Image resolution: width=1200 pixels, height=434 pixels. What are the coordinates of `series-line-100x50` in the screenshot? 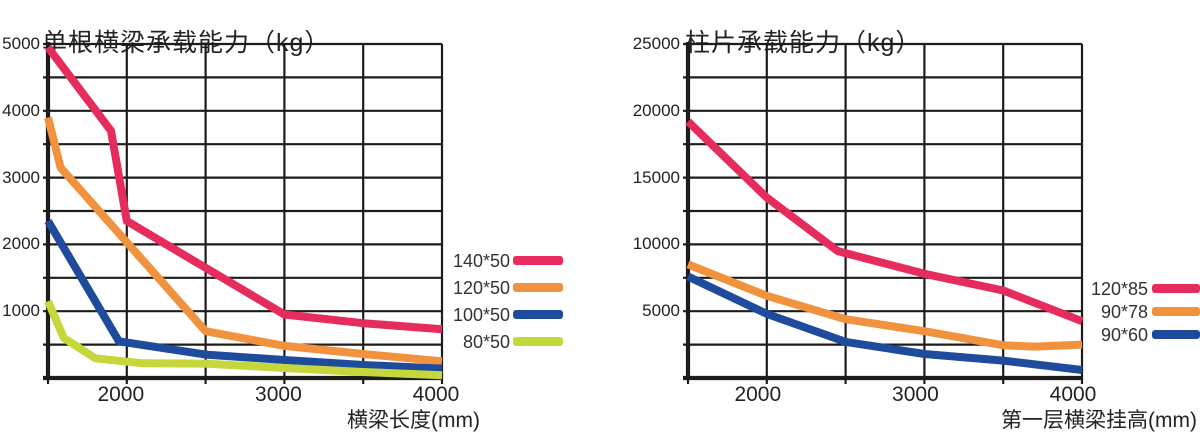 It's located at (243, 295).